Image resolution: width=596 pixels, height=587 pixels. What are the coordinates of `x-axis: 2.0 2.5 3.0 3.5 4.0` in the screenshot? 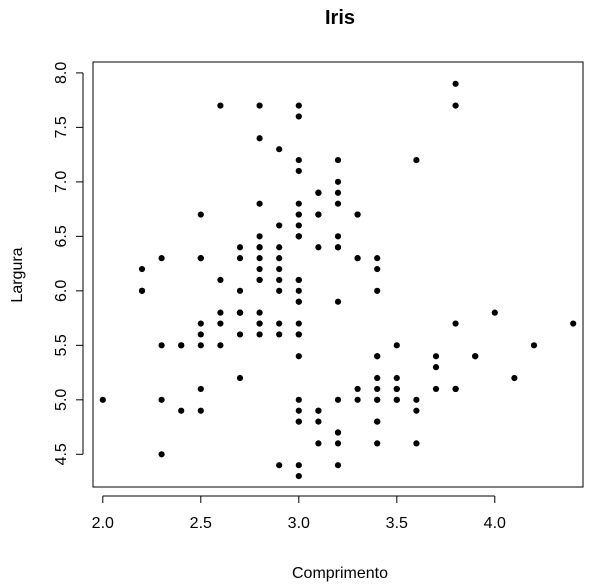 It's located at (299, 513).